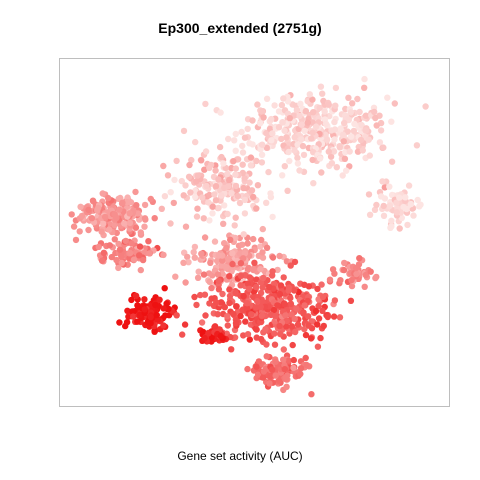 This screenshot has height=480, width=480. Describe the element at coordinates (240, 28) in the screenshot. I see `chart-title: Ep300_extended (2751g)` at that location.